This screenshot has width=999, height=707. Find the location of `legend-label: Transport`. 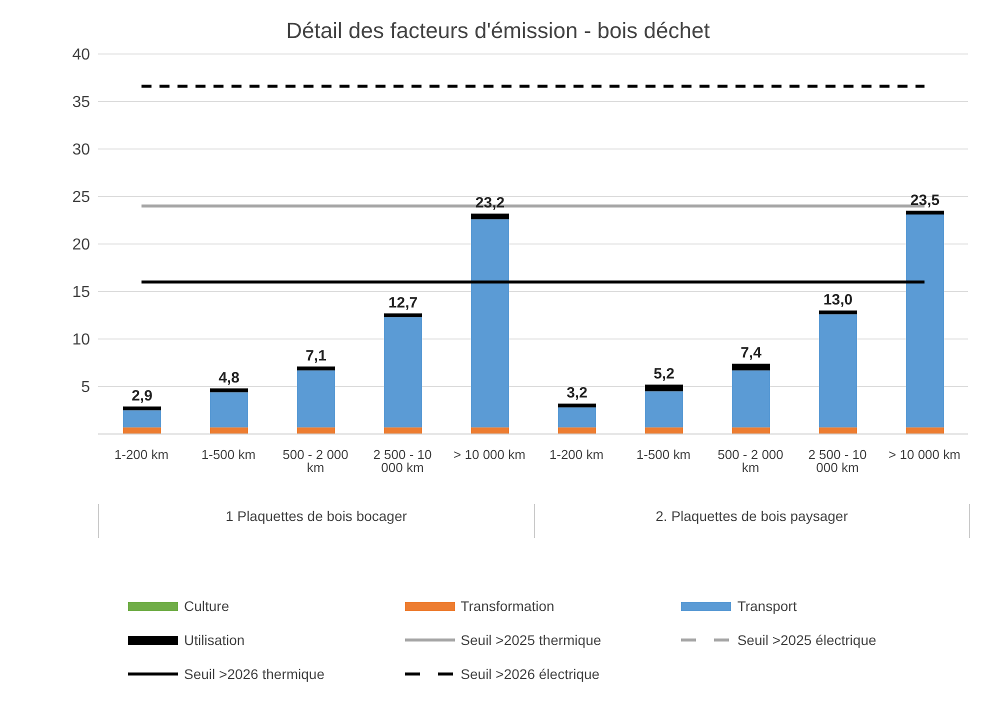

legend-label: Transport is located at coordinates (767, 606).